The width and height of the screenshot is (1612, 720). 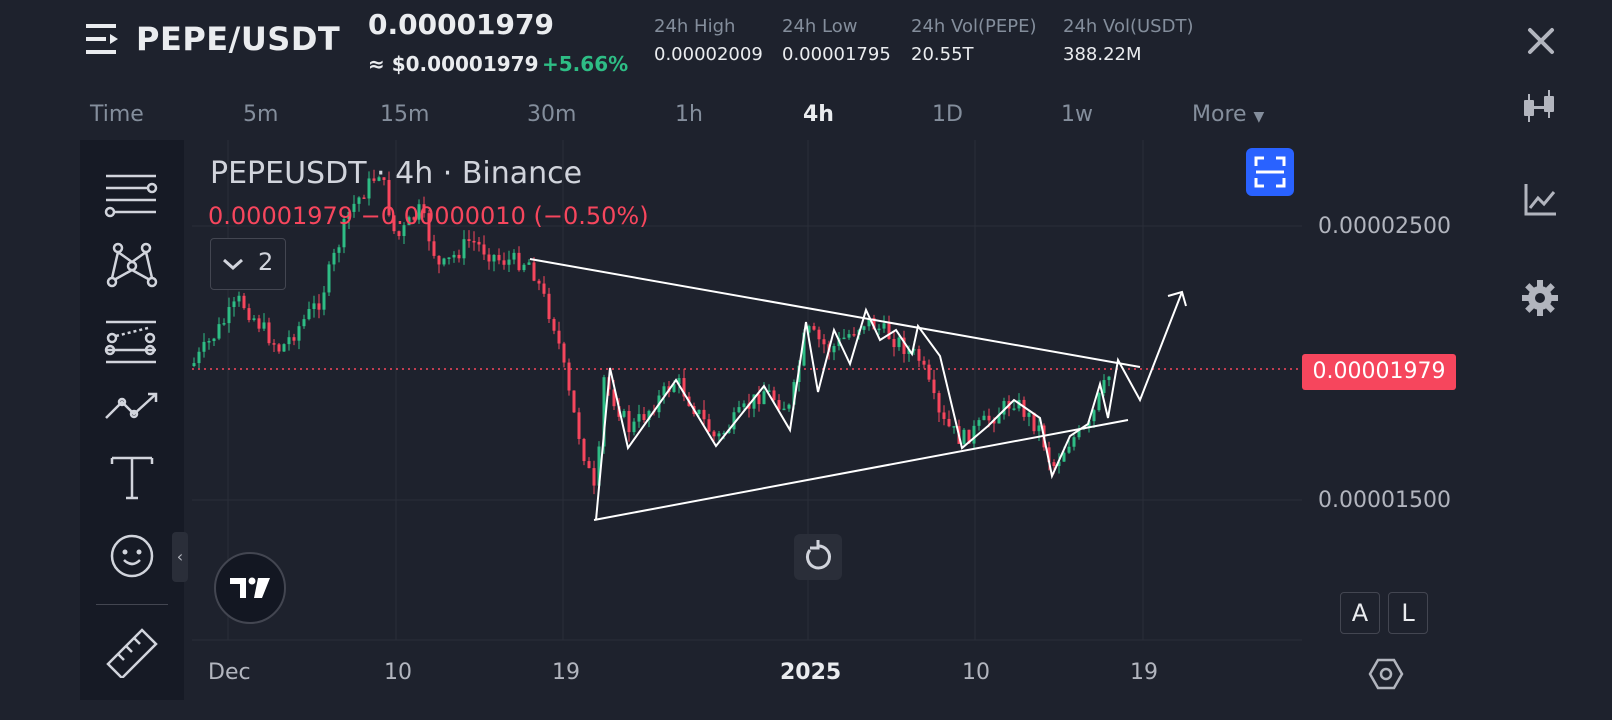 What do you see at coordinates (1270, 172) in the screenshot?
I see `fullscreen-button` at bounding box center [1270, 172].